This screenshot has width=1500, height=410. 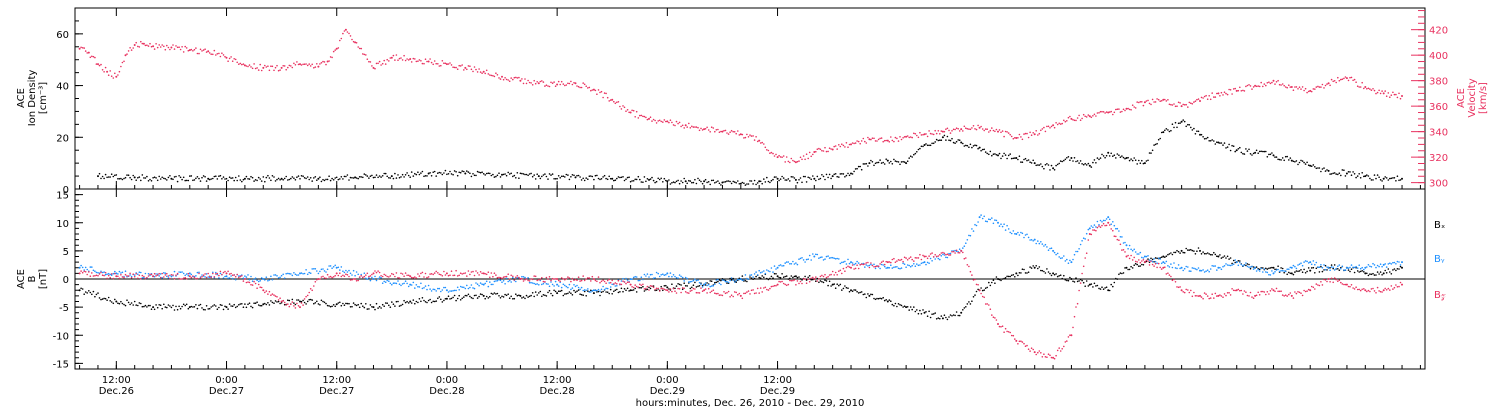 I want to click on density-point, so click(x=465, y=173).